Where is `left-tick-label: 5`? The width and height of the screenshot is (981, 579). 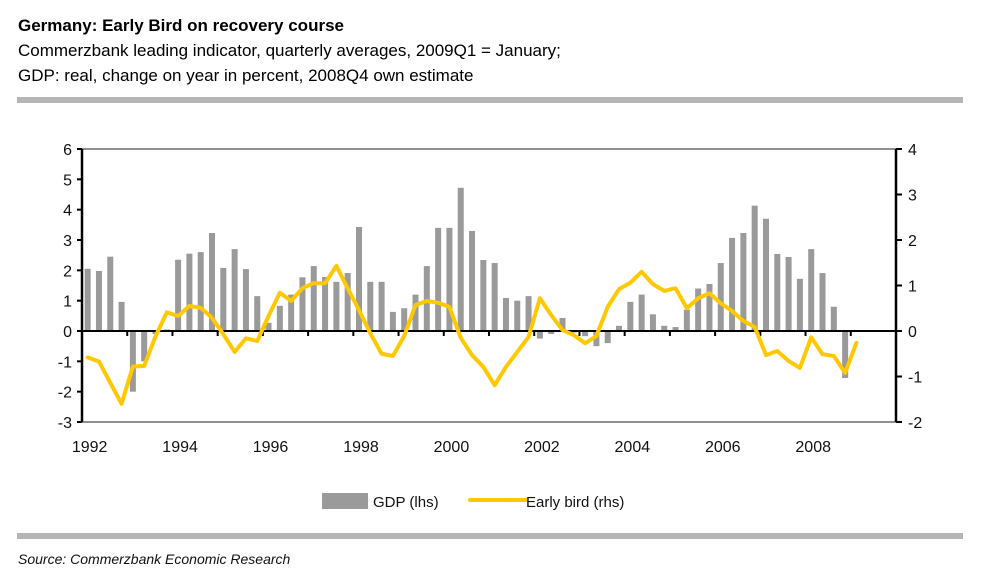 left-tick-label: 5 is located at coordinates (67, 180).